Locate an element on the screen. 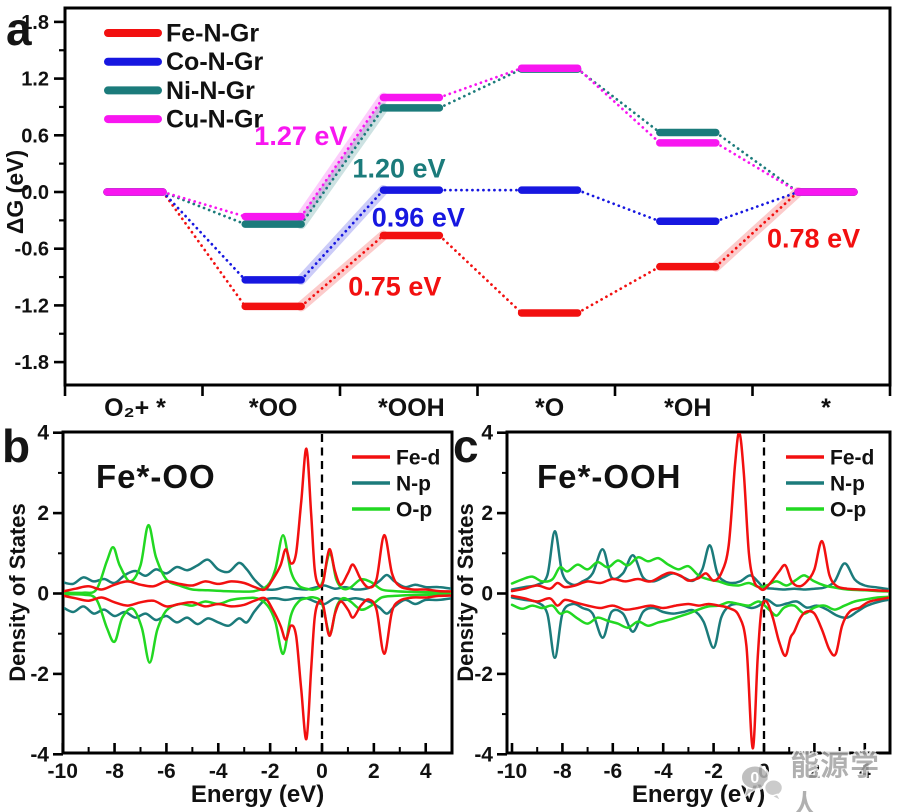 The height and width of the screenshot is (812, 903). barrier-annotation: 0.78 eV is located at coordinates (813, 238).